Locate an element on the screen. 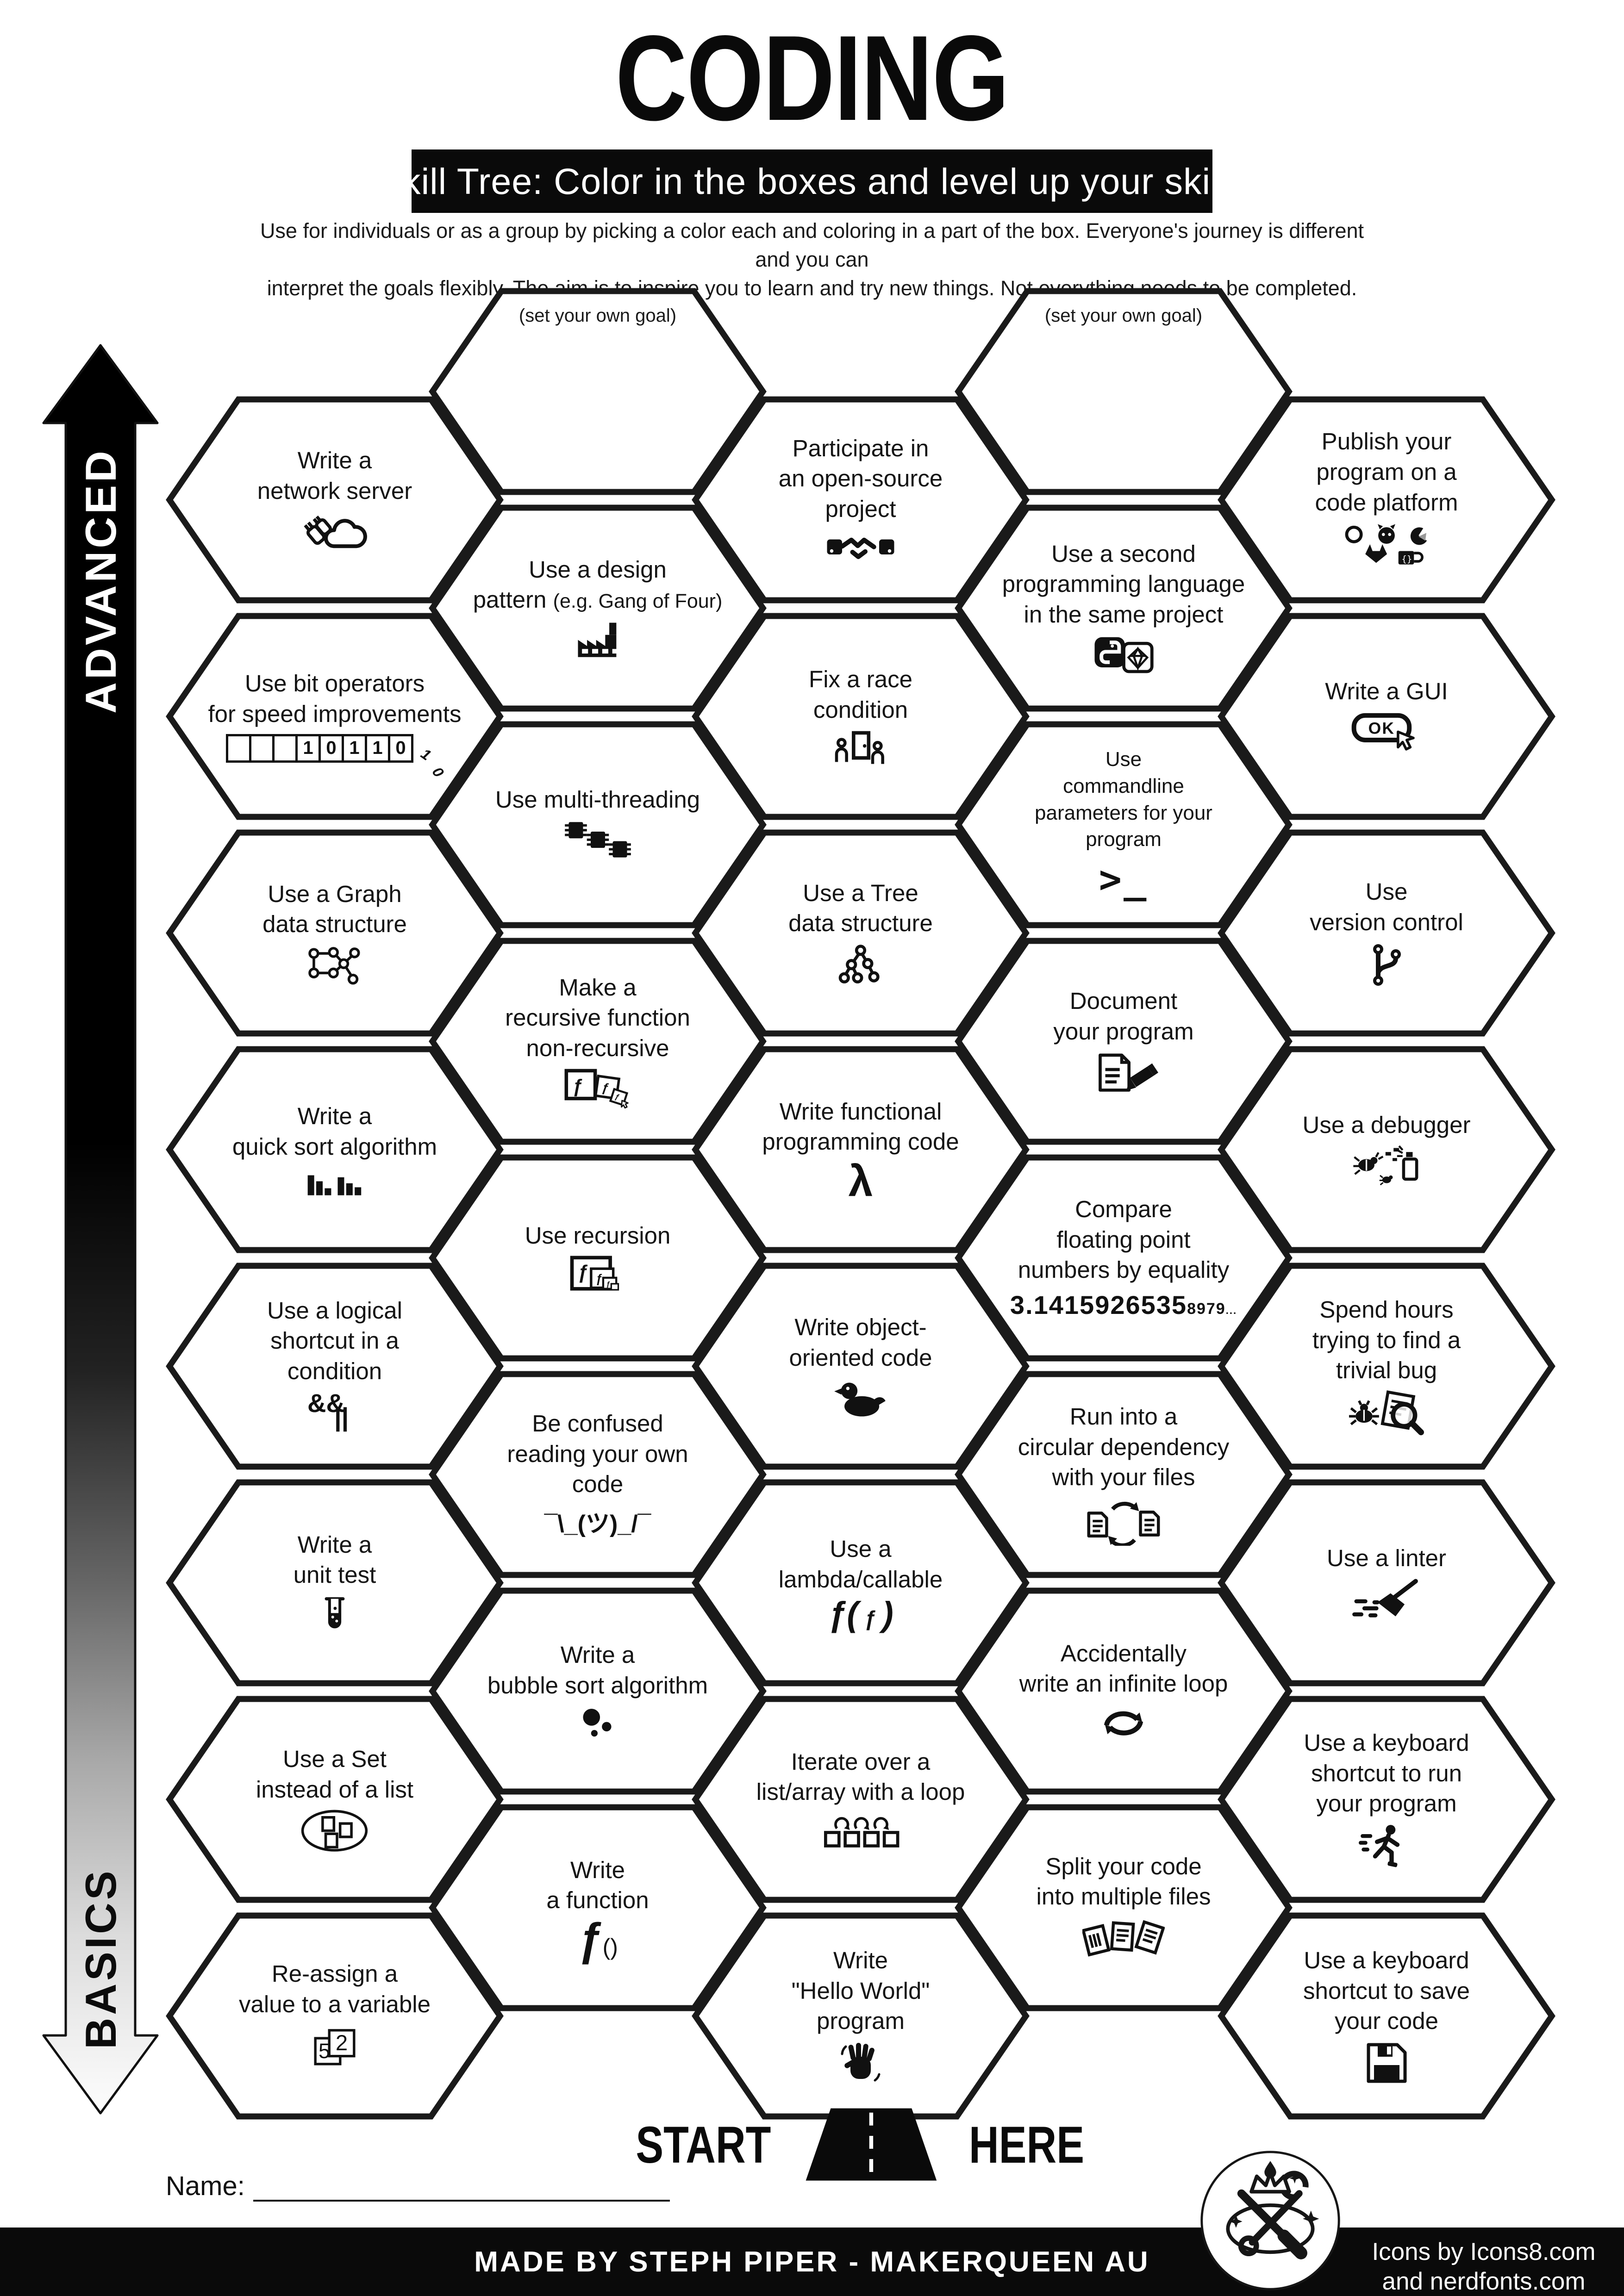  hex-use-a-linter: Use a linter is located at coordinates (1386, 1582).